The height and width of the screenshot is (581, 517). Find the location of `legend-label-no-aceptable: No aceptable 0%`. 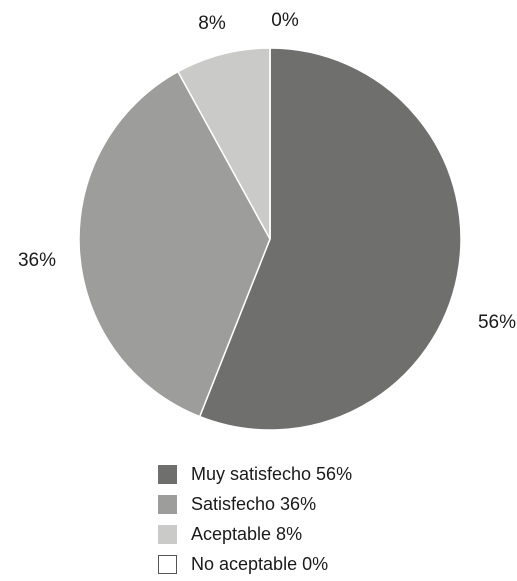

legend-label-no-aceptable: No aceptable 0% is located at coordinates (260, 563).